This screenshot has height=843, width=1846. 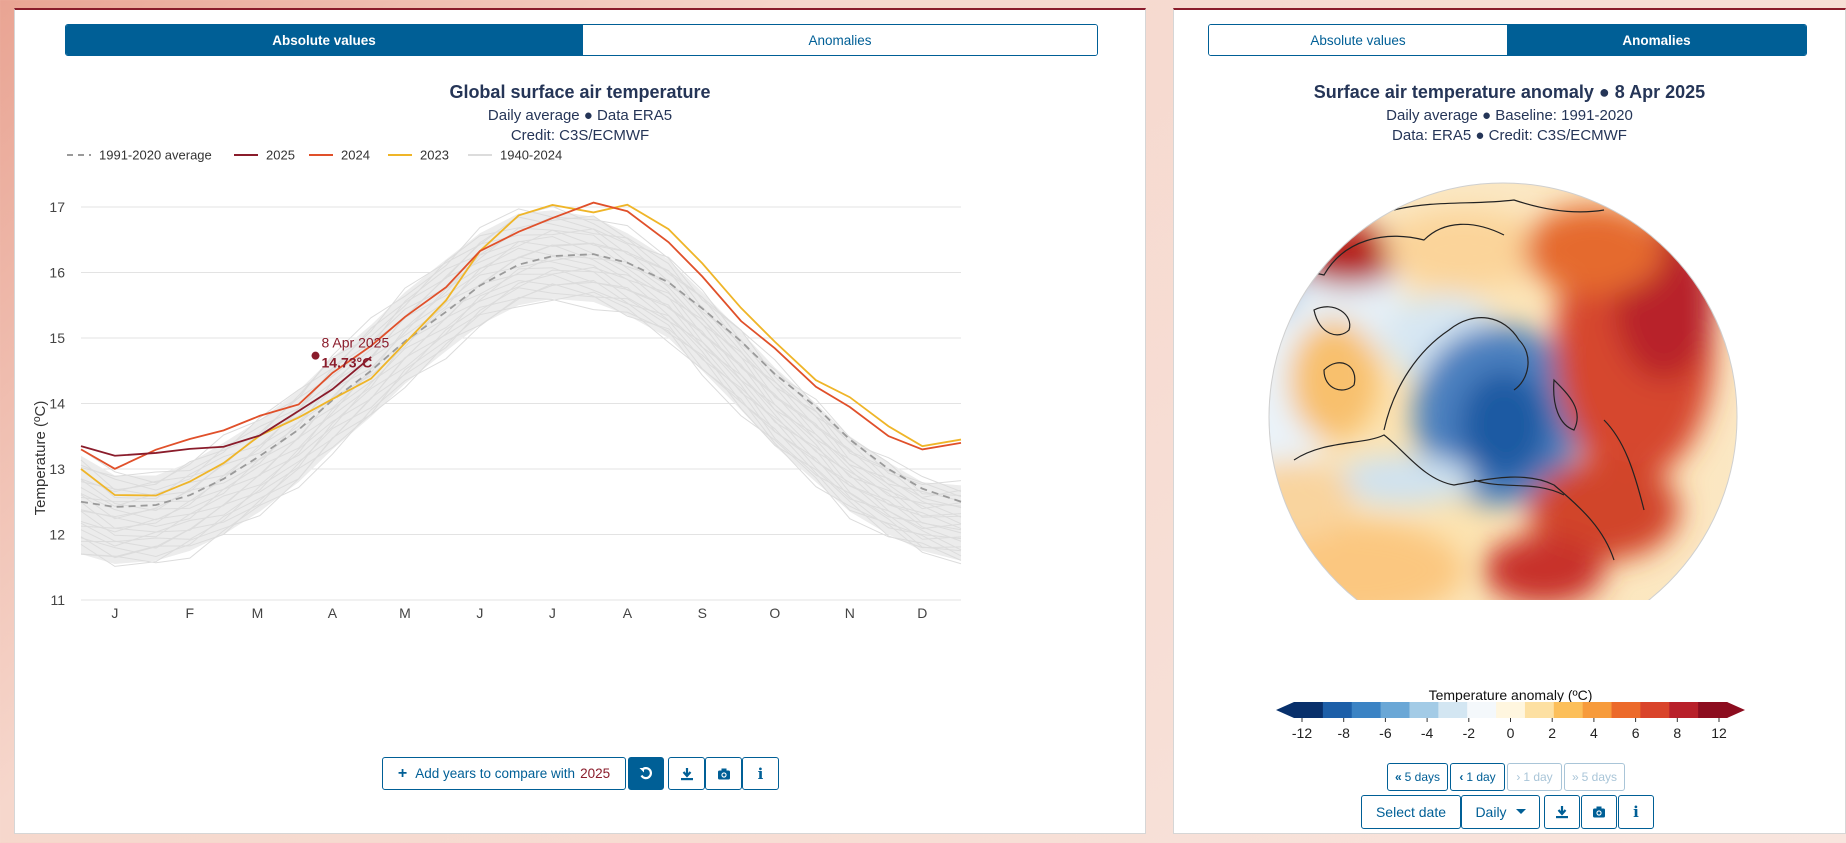 I want to click on tab-anomalies: Anomalies, so click(x=839, y=40).